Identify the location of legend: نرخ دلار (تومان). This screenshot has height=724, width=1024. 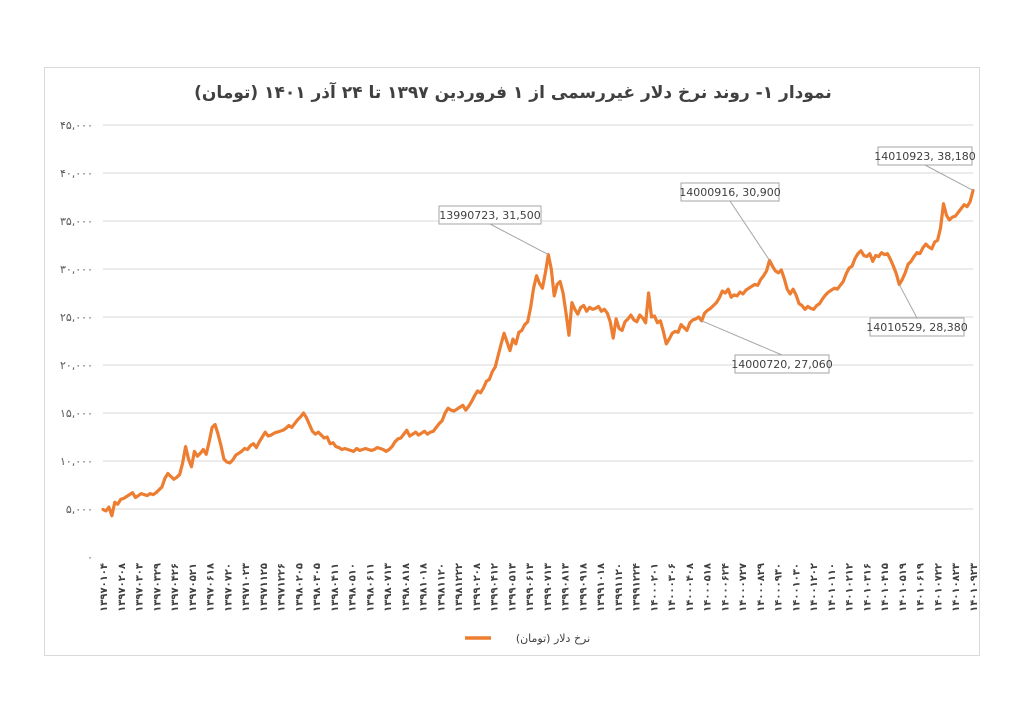
(527, 638).